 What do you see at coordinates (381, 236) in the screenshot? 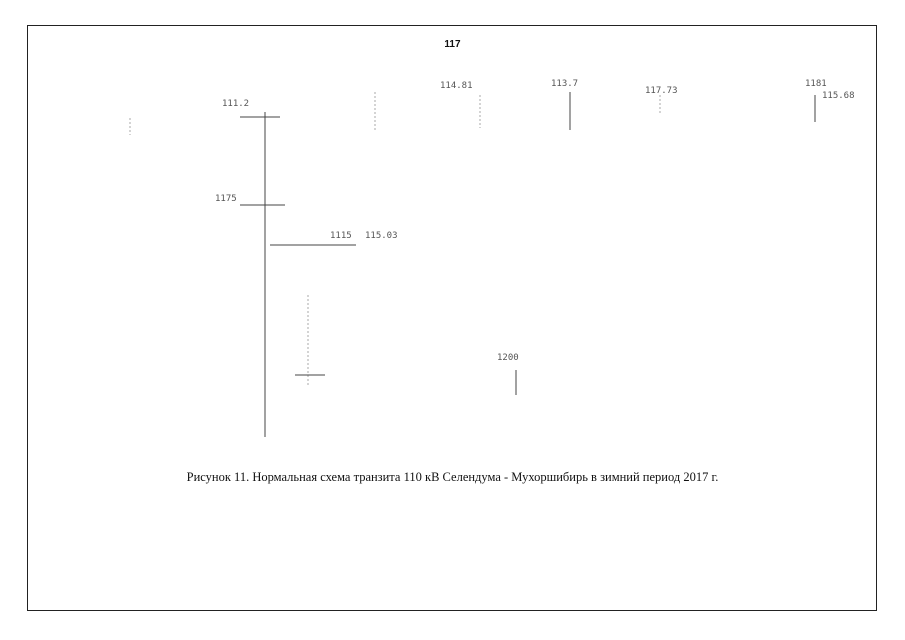
I see `node-label: 115.03` at bounding box center [381, 236].